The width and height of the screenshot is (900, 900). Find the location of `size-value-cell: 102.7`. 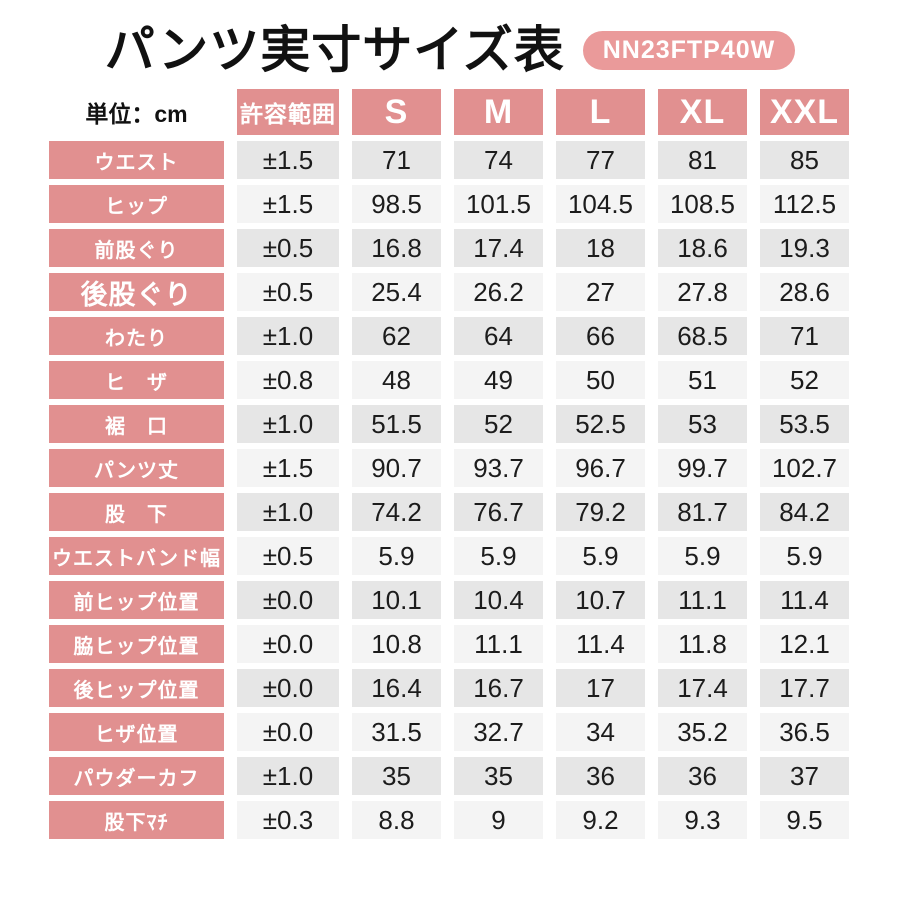

size-value-cell: 102.7 is located at coordinates (804, 468).